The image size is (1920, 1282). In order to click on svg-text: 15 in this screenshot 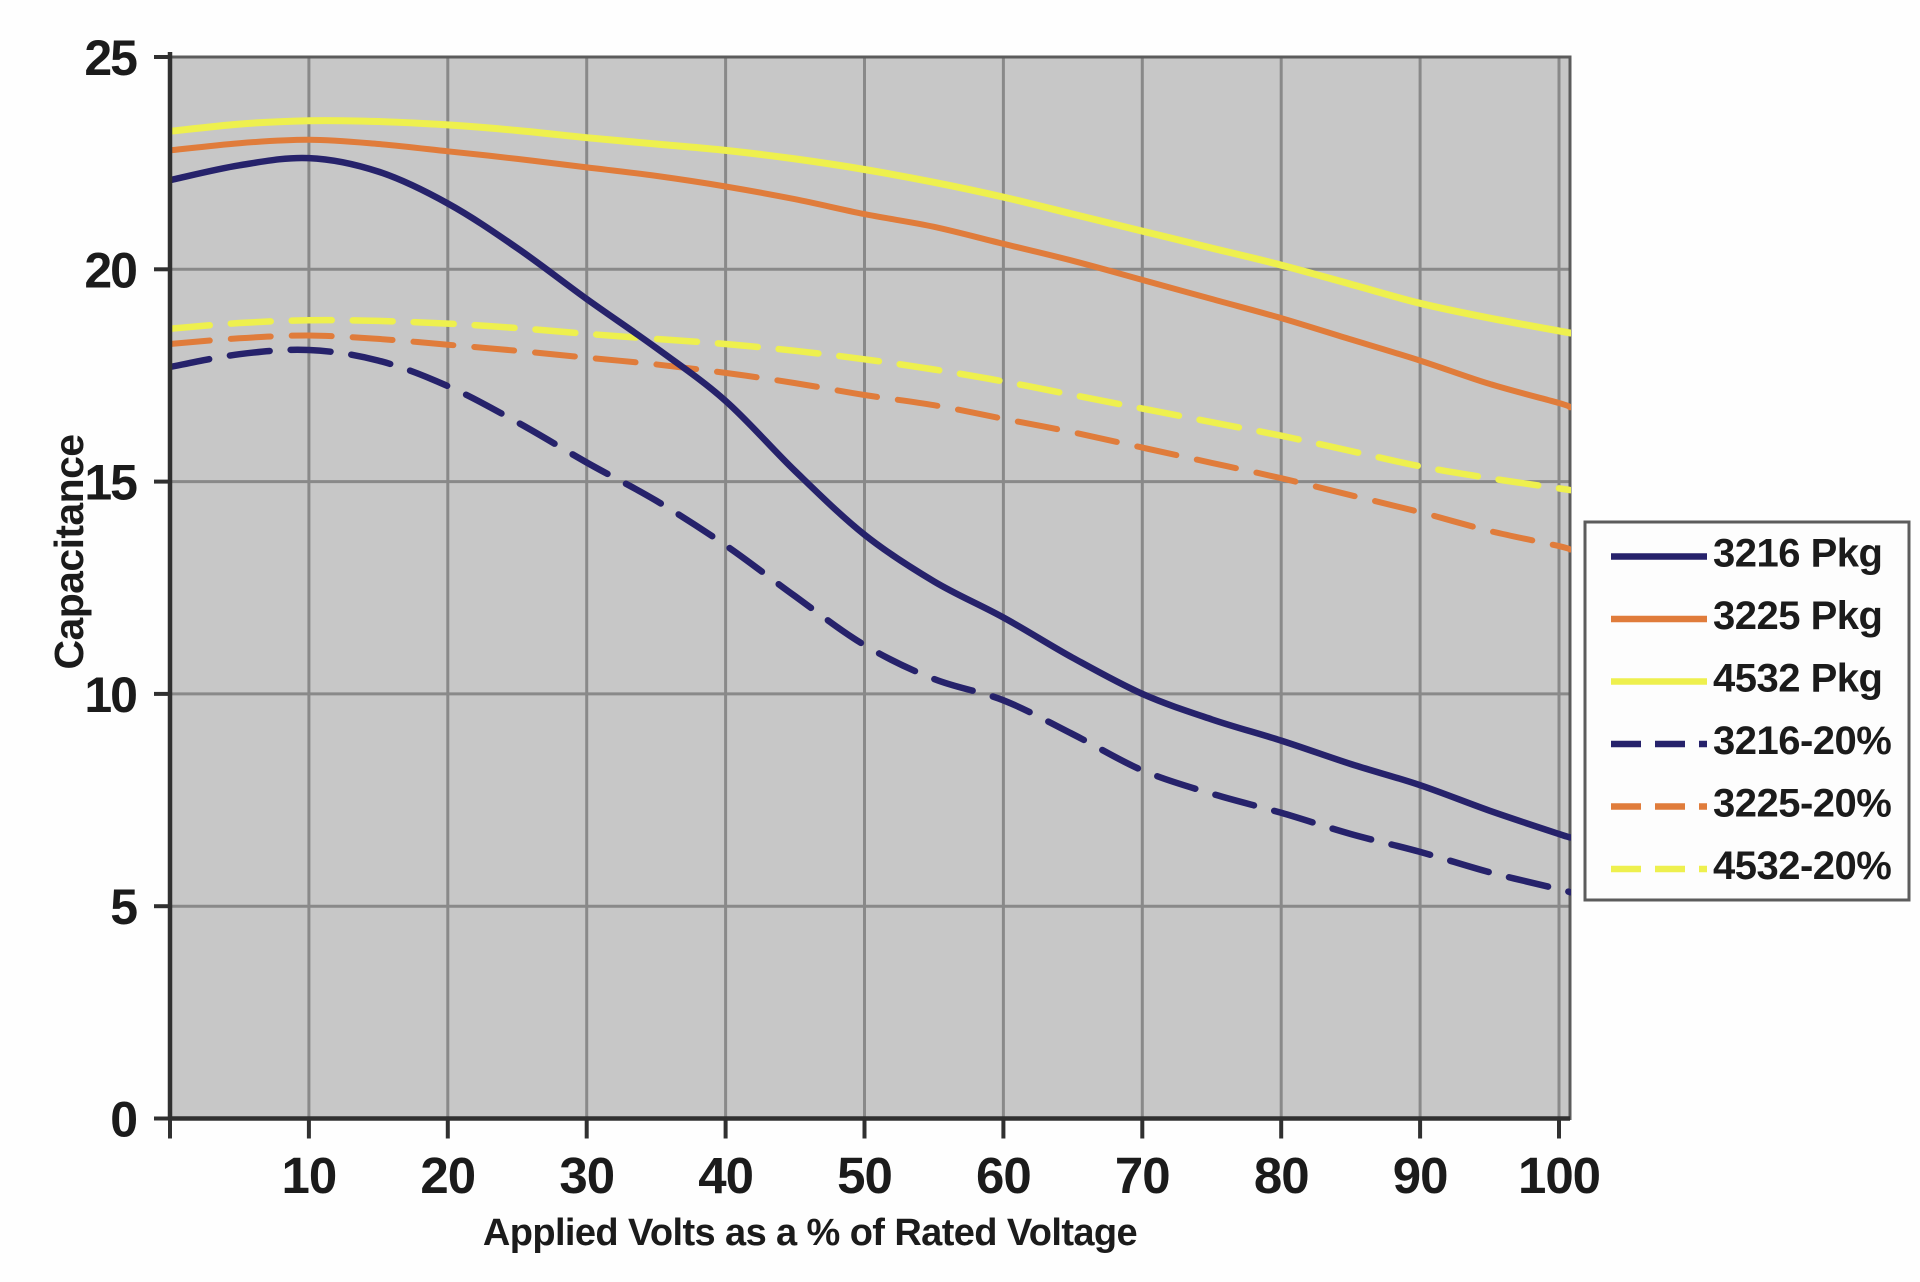, I will do `click(110, 483)`.